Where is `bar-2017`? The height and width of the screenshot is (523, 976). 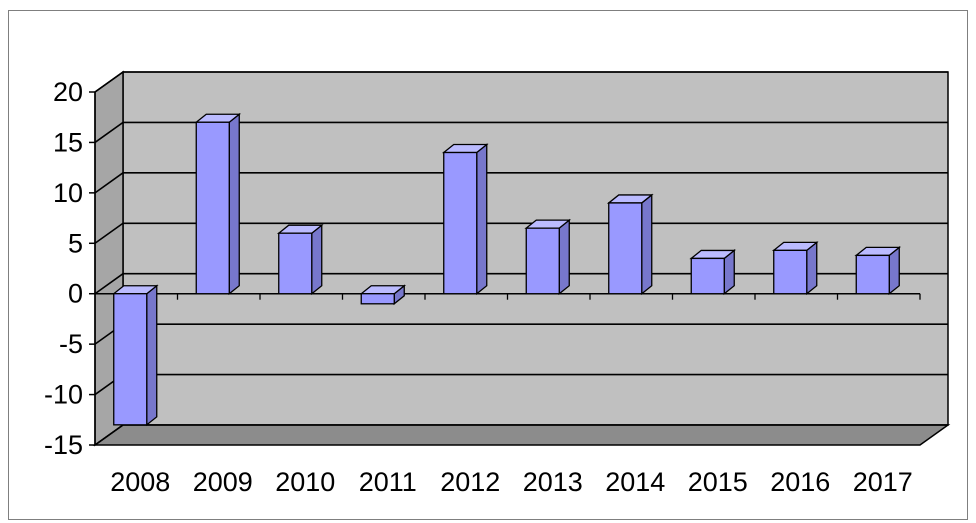 bar-2017 is located at coordinates (878, 271).